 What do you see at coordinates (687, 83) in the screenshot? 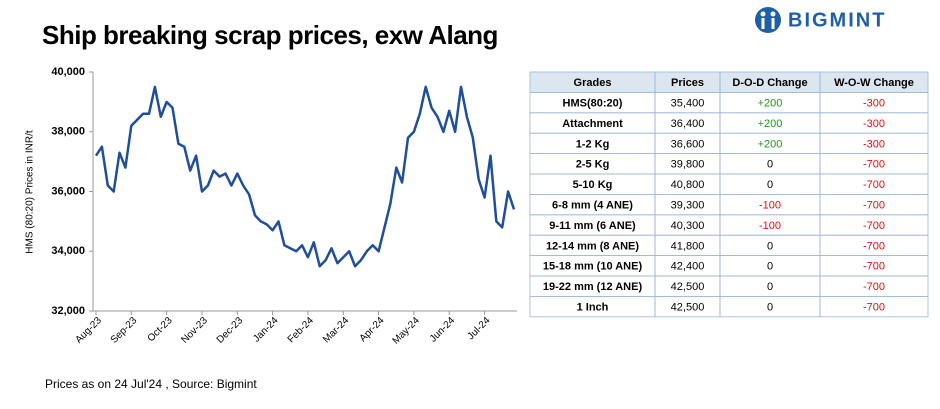
I see `table-header: Prices` at bounding box center [687, 83].